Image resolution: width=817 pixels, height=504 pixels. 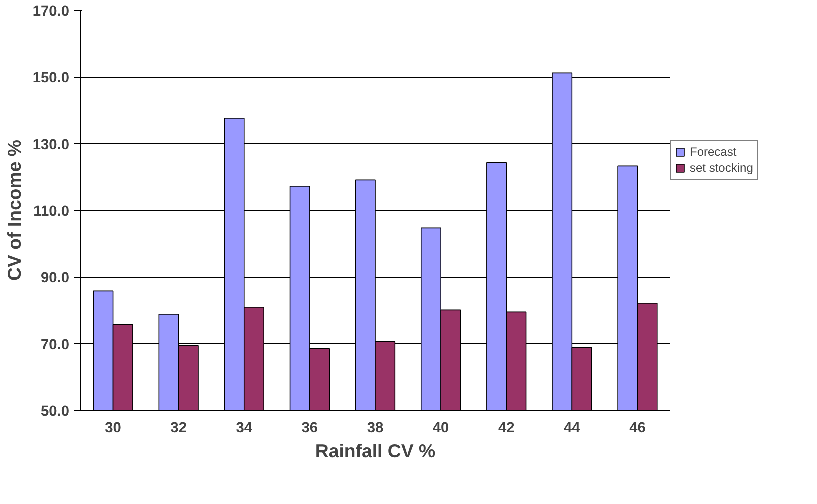 What do you see at coordinates (51, 78) in the screenshot?
I see `y-tick-label: 150.0` at bounding box center [51, 78].